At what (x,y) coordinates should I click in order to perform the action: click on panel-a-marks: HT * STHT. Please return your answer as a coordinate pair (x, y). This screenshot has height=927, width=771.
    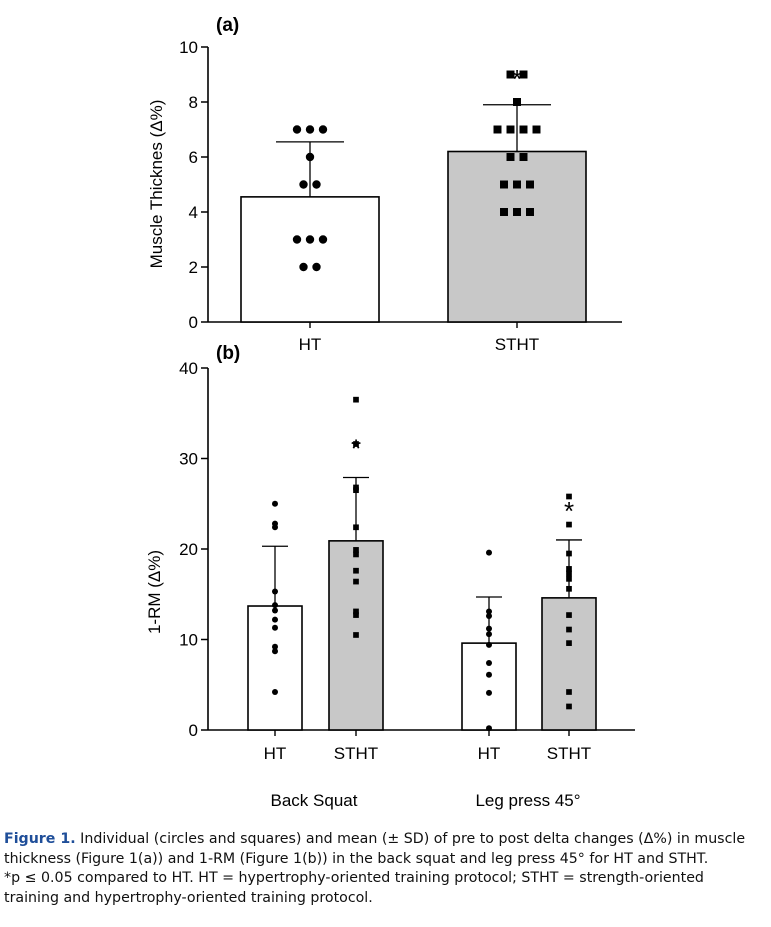
    Looking at the image, I should click on (413, 209).